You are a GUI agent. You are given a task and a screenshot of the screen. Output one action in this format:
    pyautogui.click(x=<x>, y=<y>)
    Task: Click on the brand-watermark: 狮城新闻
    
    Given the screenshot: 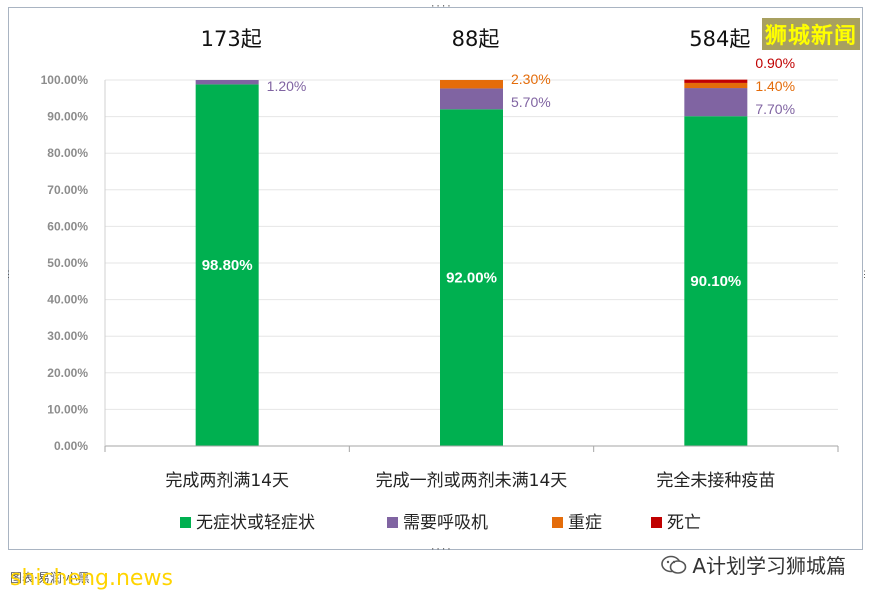 What is the action you would take?
    pyautogui.click(x=810, y=34)
    